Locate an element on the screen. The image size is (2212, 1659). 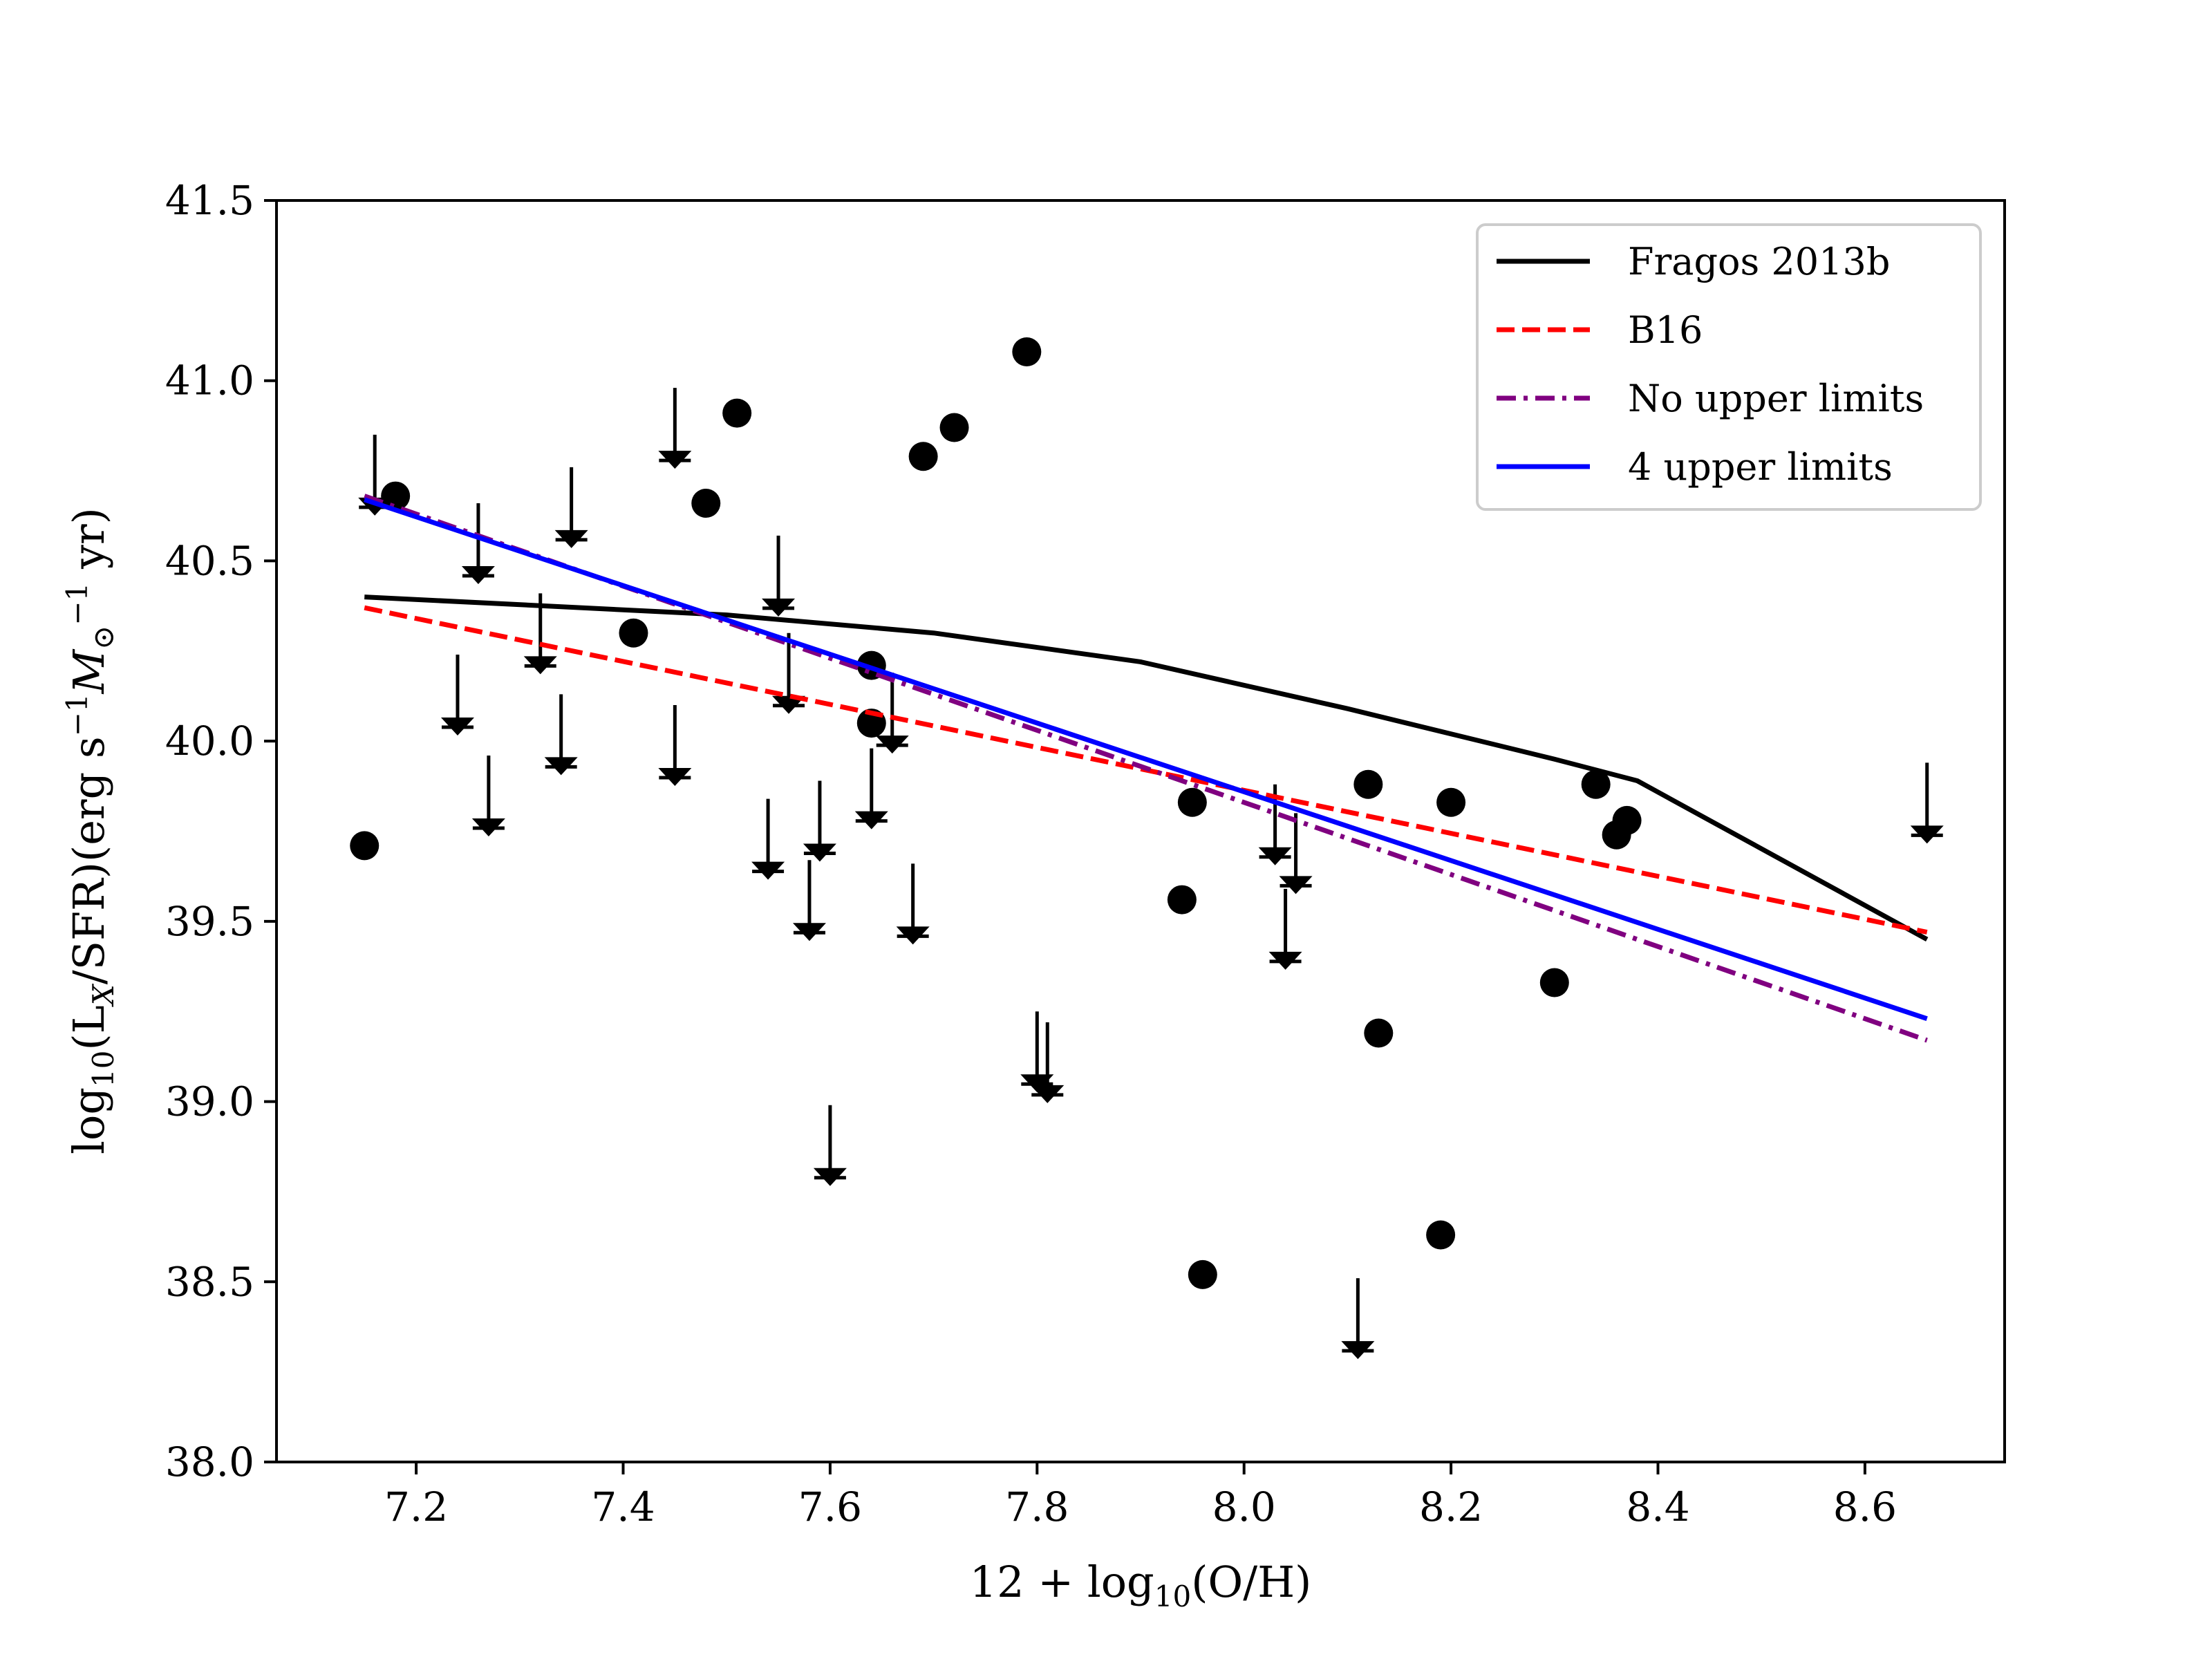
y-tick-label: 40.5 is located at coordinates (209, 560).